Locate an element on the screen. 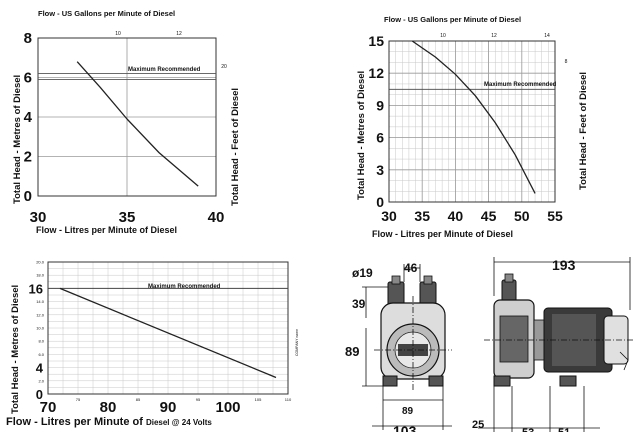  chart-2-top-tick: 14 is located at coordinates (547, 36).